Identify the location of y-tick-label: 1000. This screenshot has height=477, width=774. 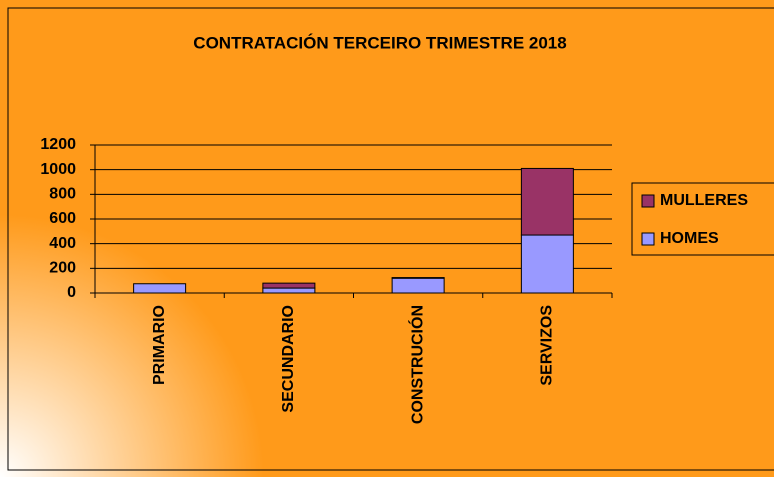
(58, 169).